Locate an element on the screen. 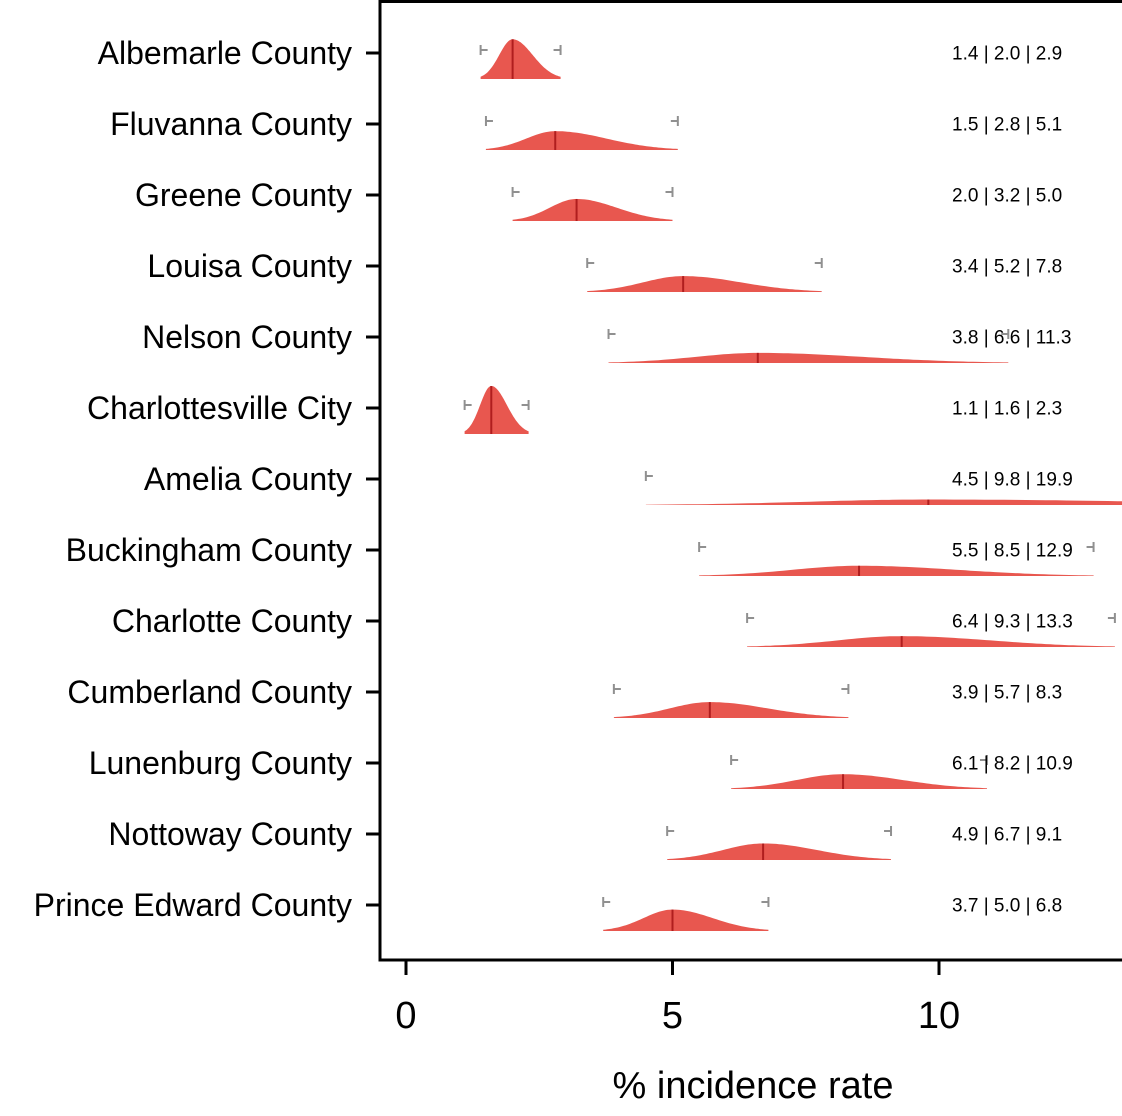  category-label: Fluvanna County is located at coordinates (231, 124).